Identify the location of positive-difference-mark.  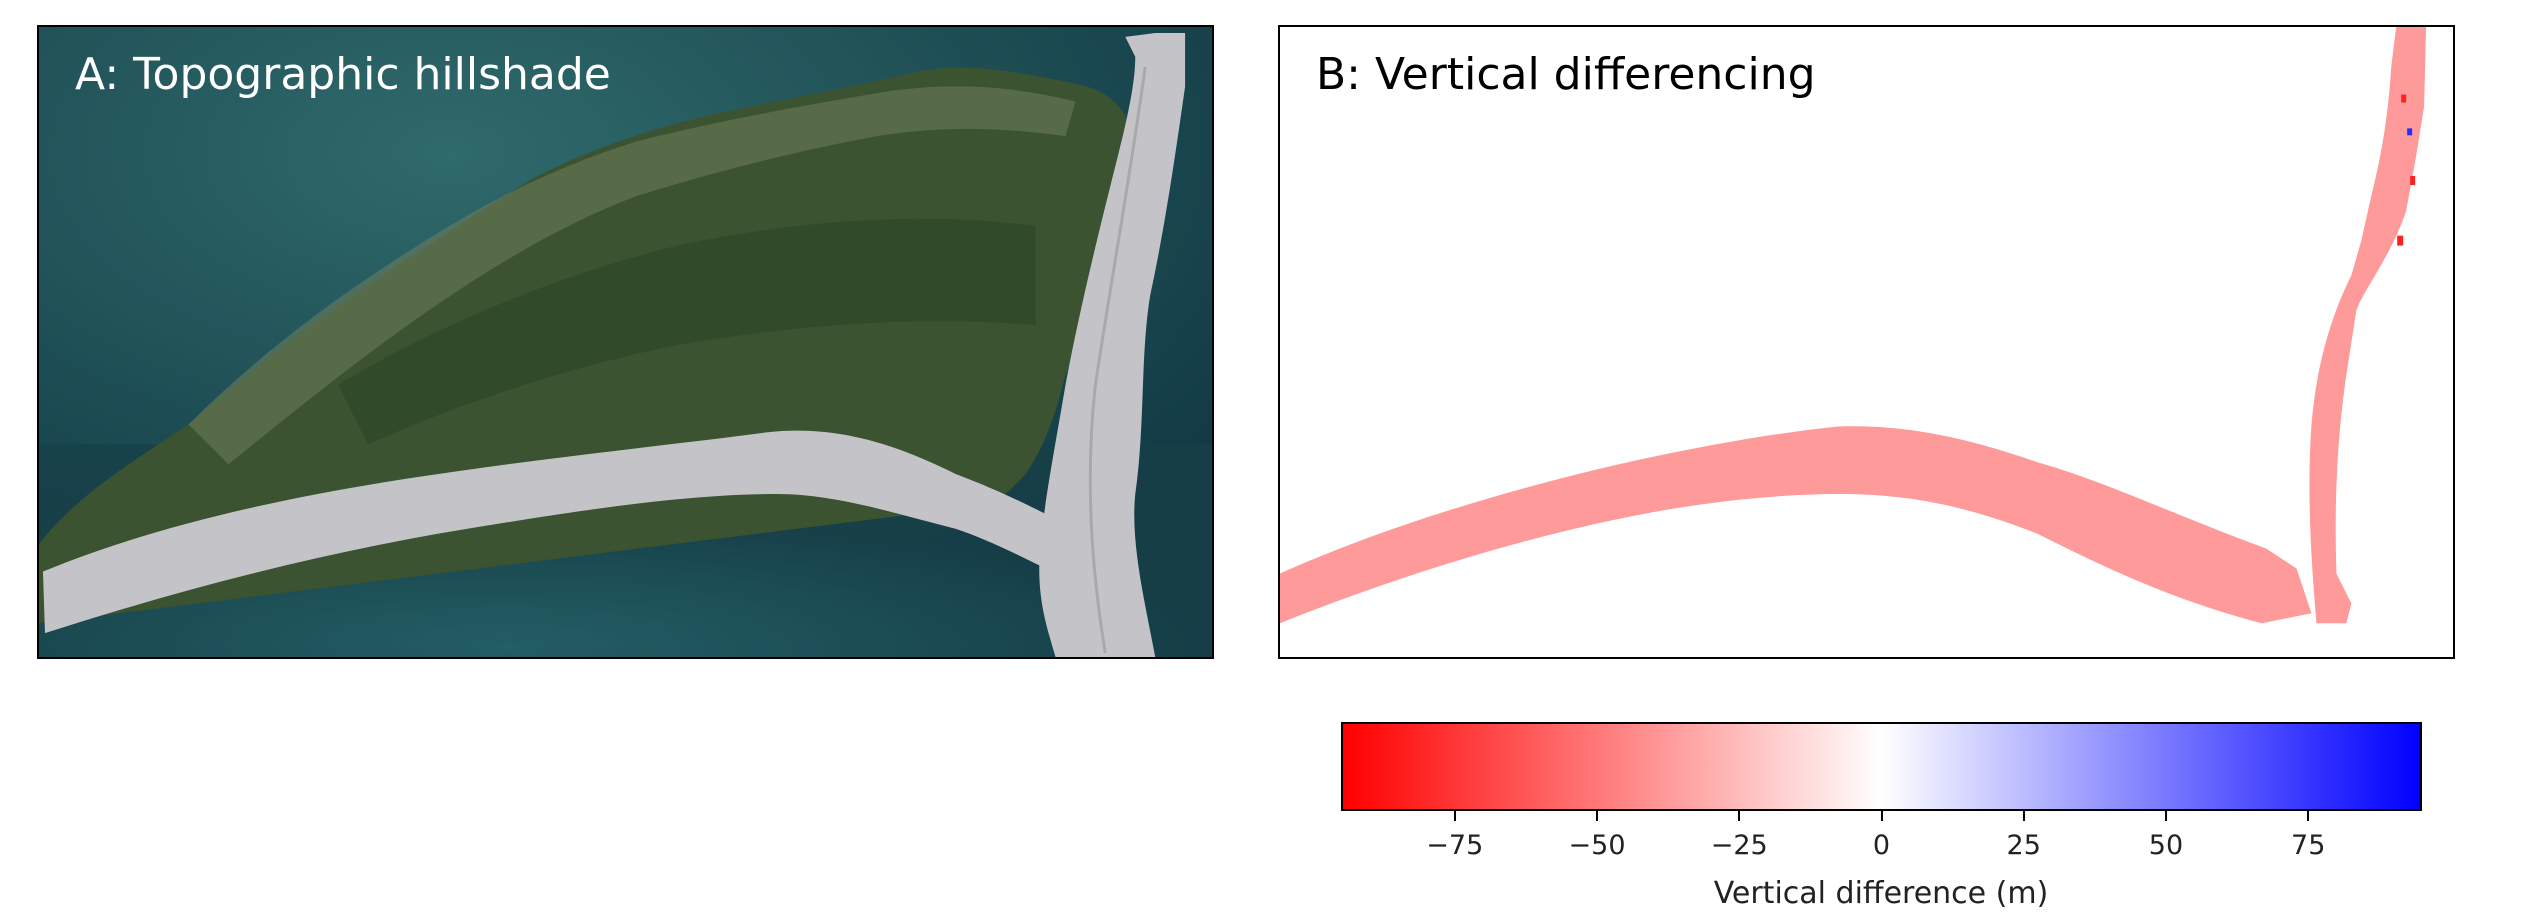
(2410, 132).